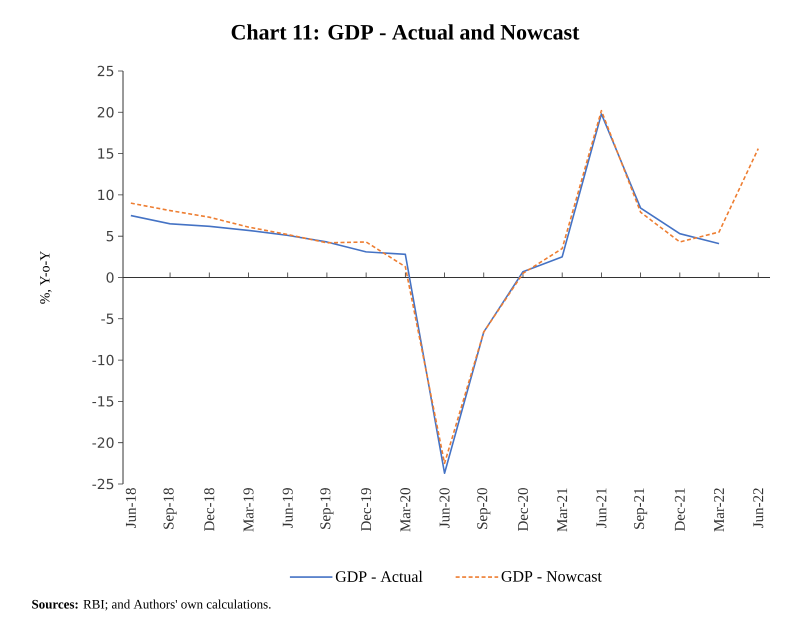 The image size is (791, 632). I want to click on legend-label: GDP - Actual, so click(379, 576).